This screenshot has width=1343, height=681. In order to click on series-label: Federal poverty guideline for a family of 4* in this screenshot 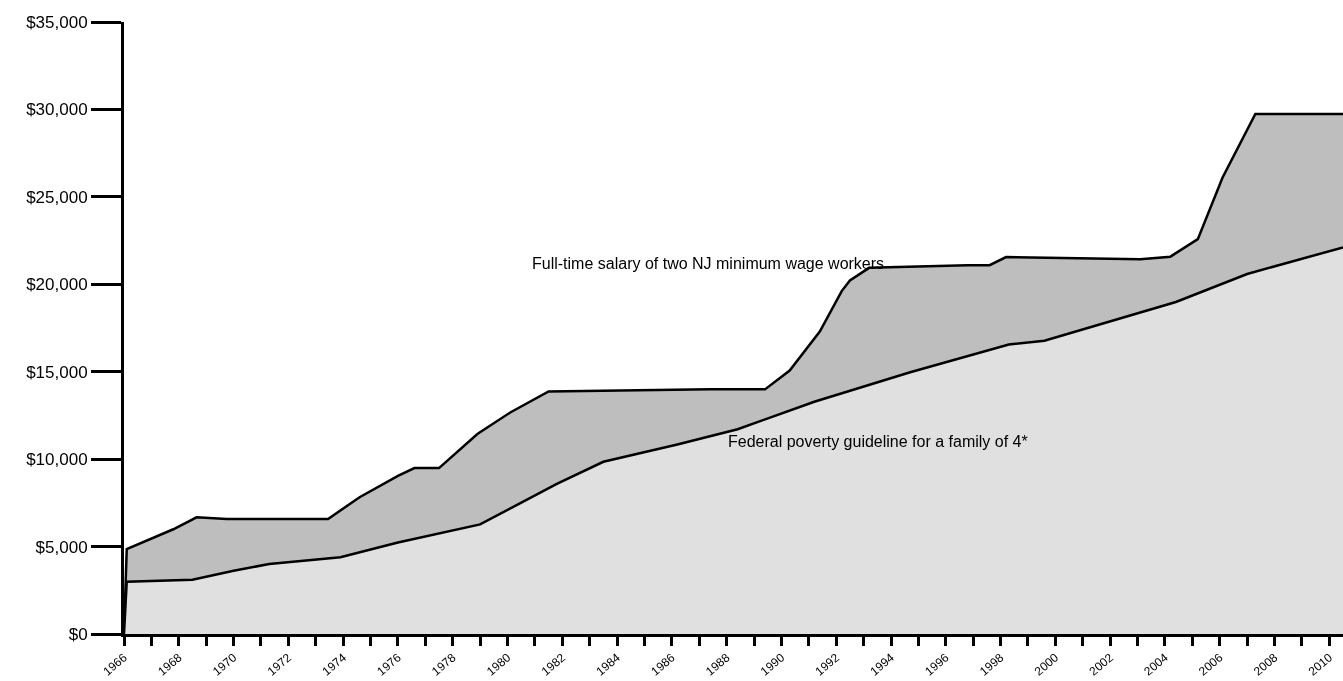, I will do `click(878, 441)`.